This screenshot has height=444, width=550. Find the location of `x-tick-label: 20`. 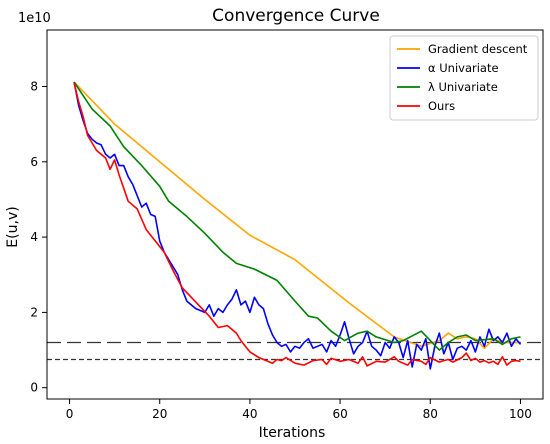

x-tick-label: 20 is located at coordinates (159, 414).